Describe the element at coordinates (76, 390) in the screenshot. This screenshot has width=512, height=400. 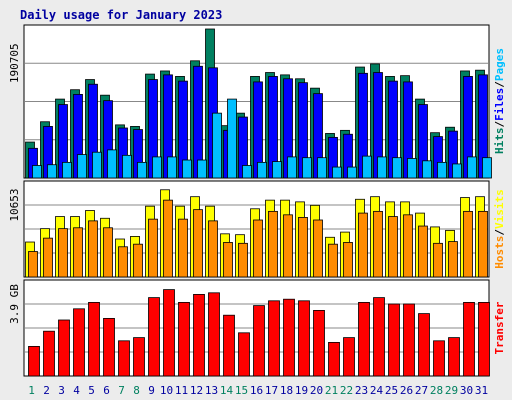
I see `x-tick-label-day-4: 4` at that location.